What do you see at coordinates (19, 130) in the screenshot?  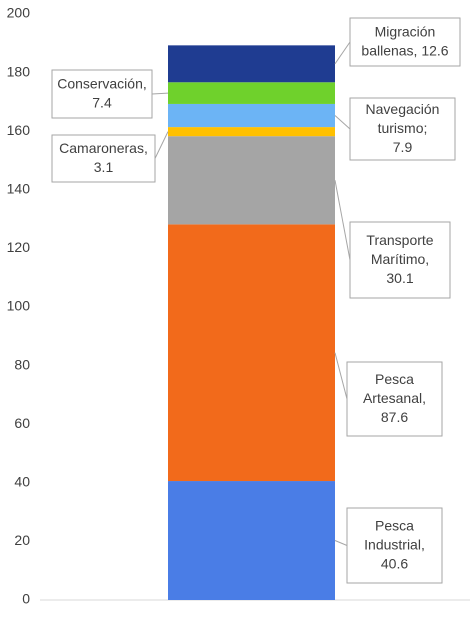 I see `y-tick-label: 160` at bounding box center [19, 130].